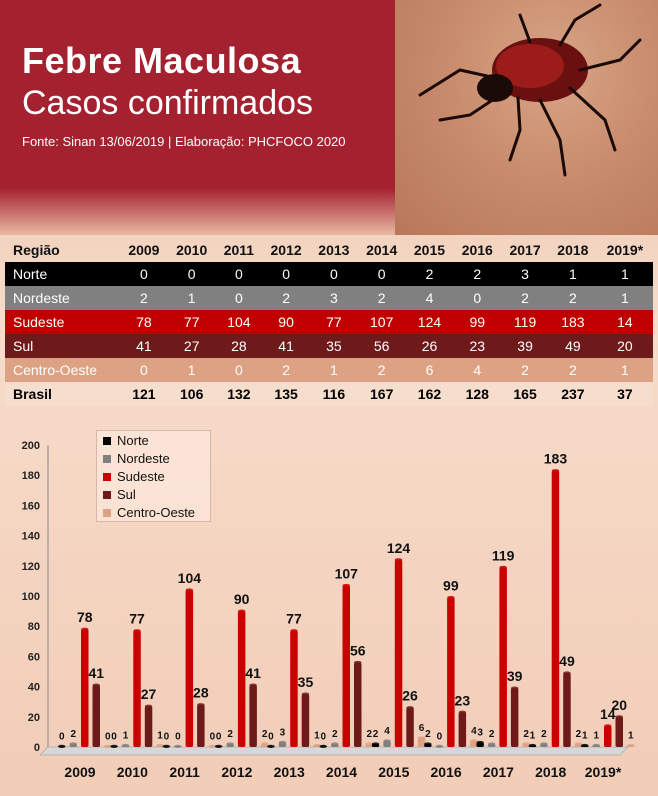 Image resolution: width=658 pixels, height=796 pixels. I want to click on table-header-year: 2018, so click(573, 250).